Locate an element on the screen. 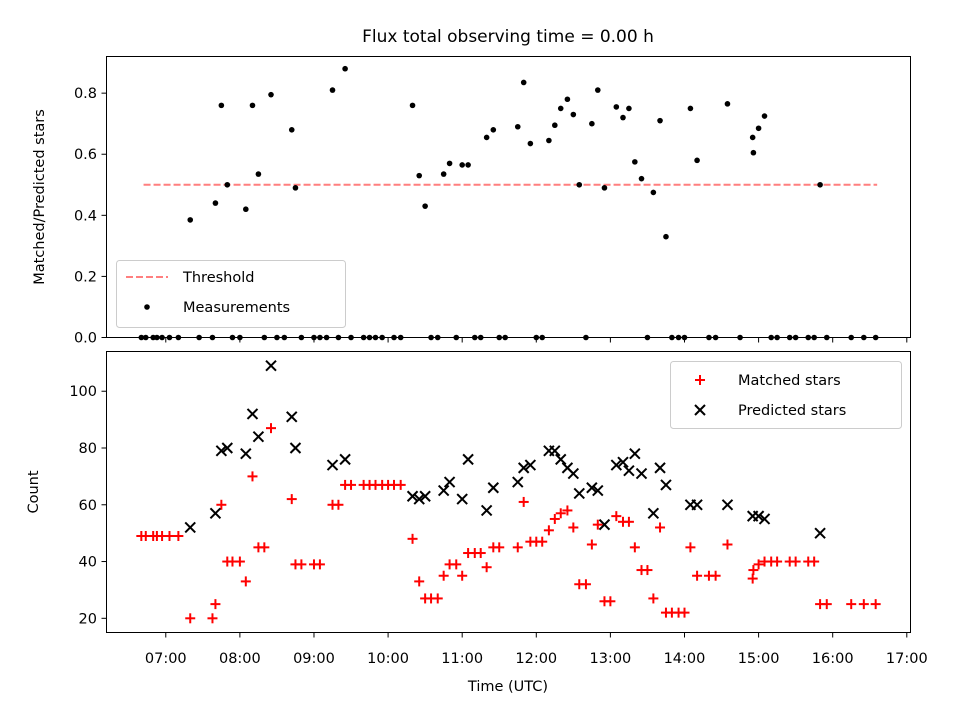 This screenshot has height=720, width=960. count-y-axis-label: Count is located at coordinates (34, 491).